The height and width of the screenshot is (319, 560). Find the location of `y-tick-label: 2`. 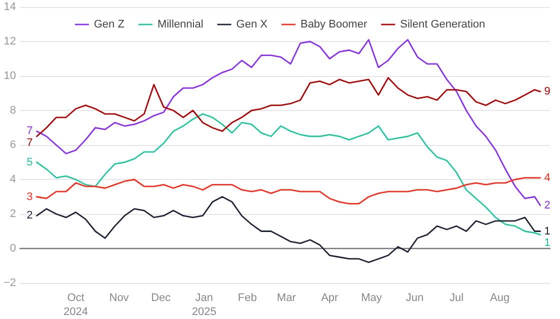

y-tick-label: 2 is located at coordinates (13, 214).